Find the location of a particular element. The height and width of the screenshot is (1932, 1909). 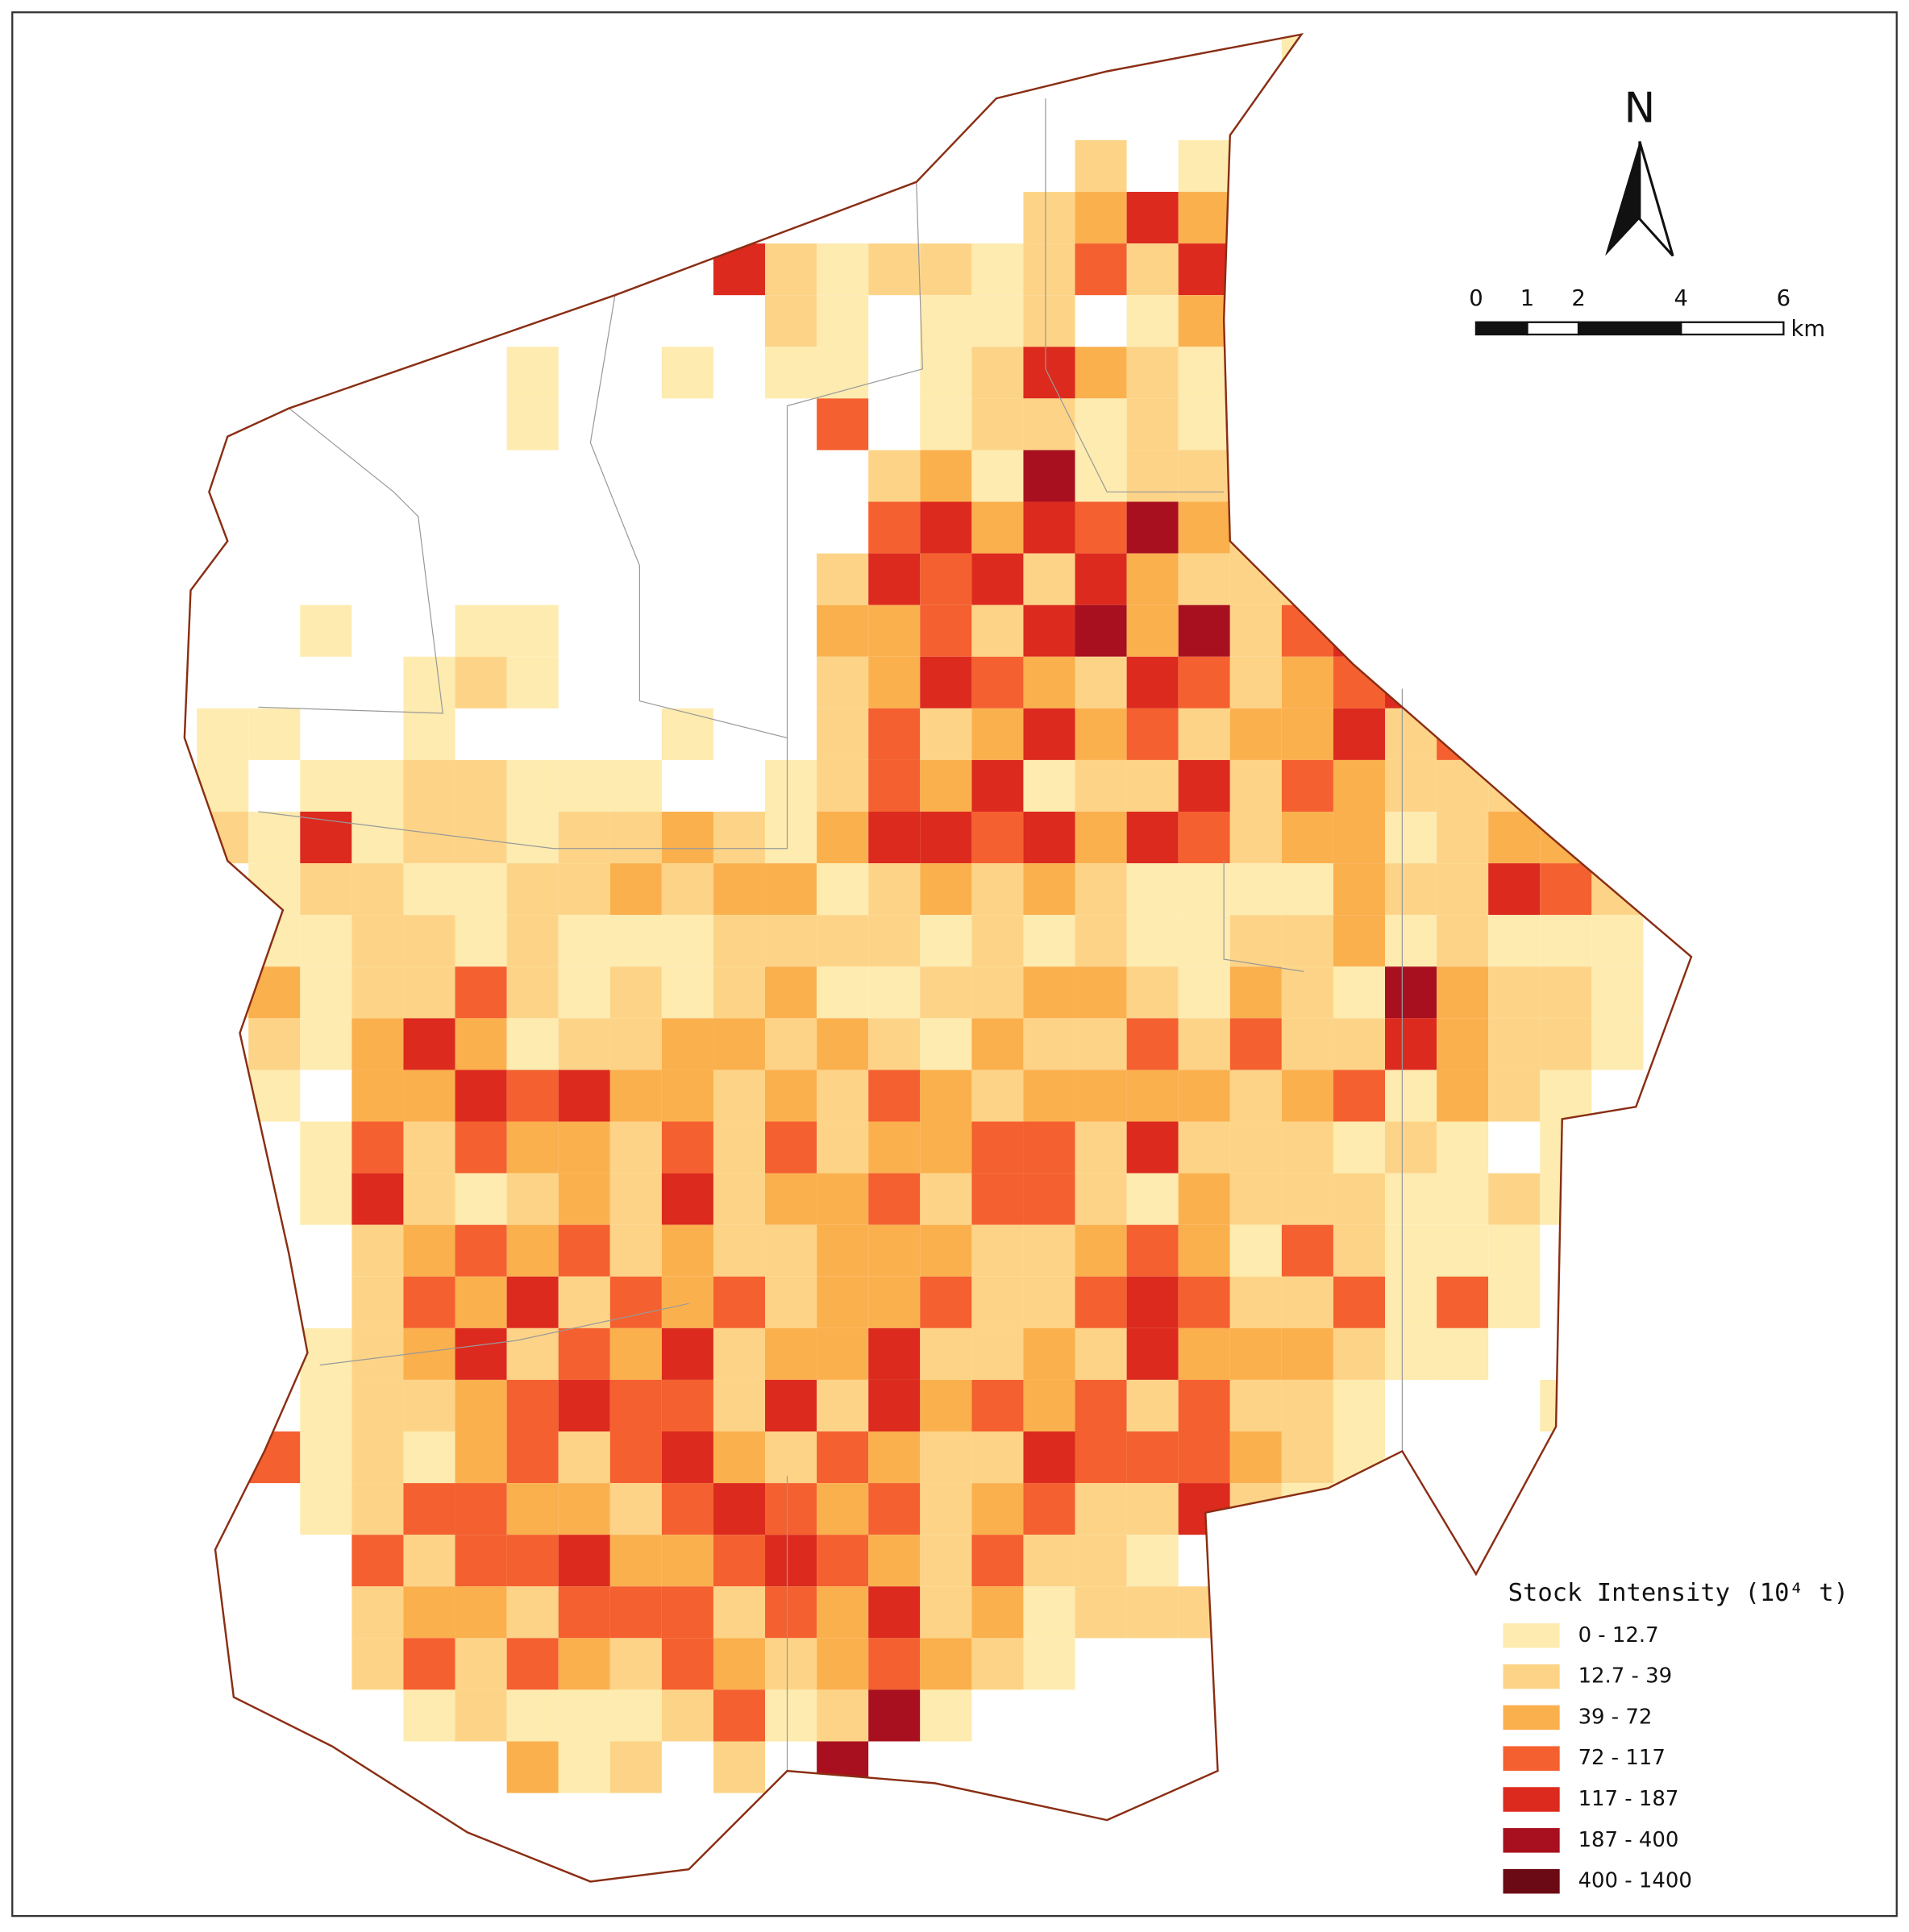

legend-label: 72 - 117 is located at coordinates (1622, 1758).